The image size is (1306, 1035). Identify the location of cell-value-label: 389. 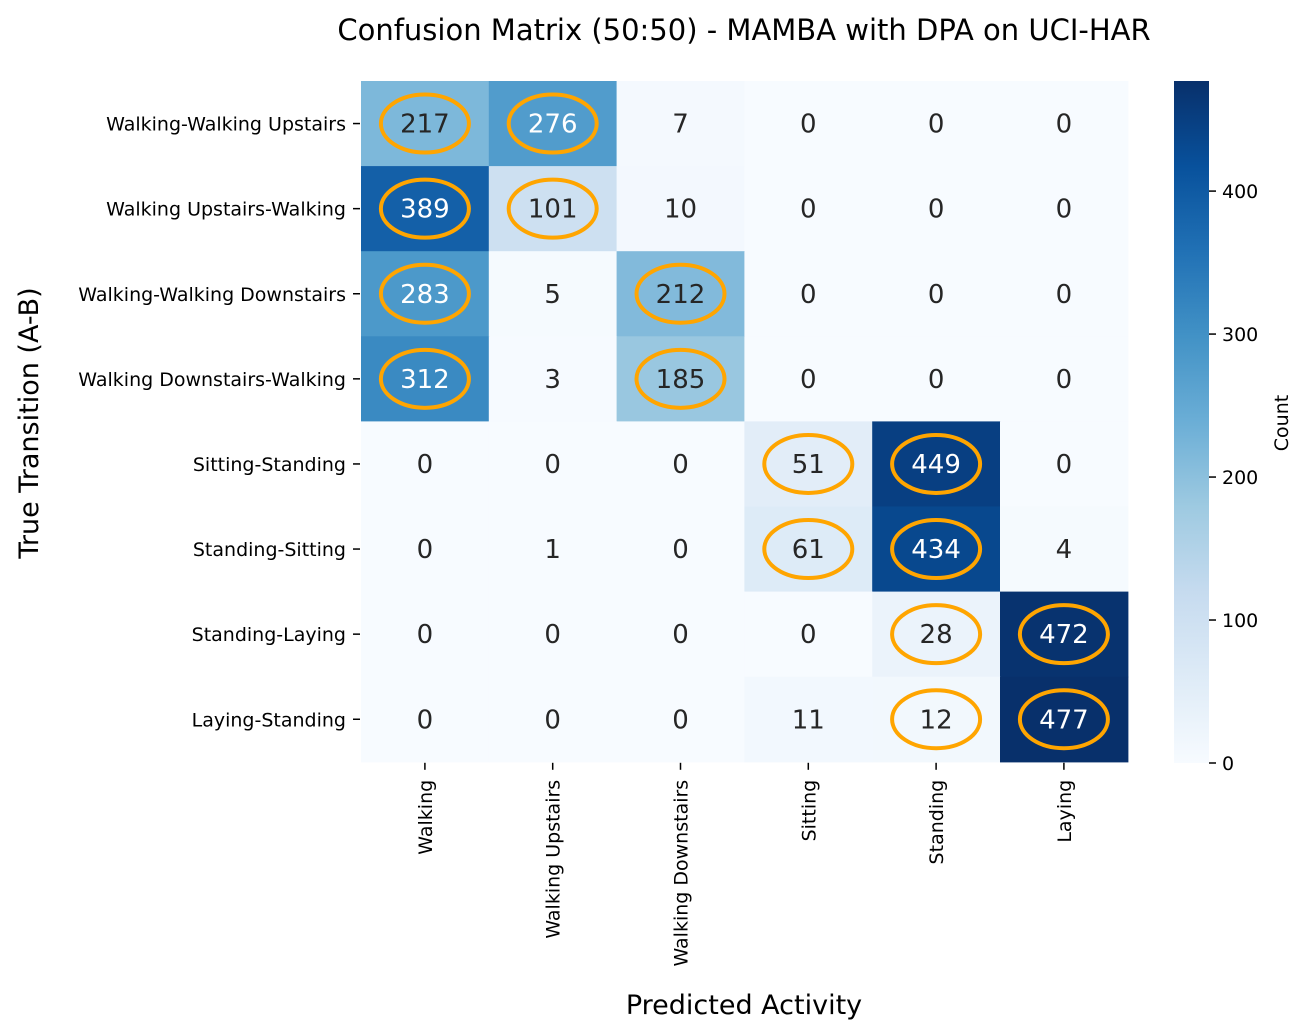
(425, 210).